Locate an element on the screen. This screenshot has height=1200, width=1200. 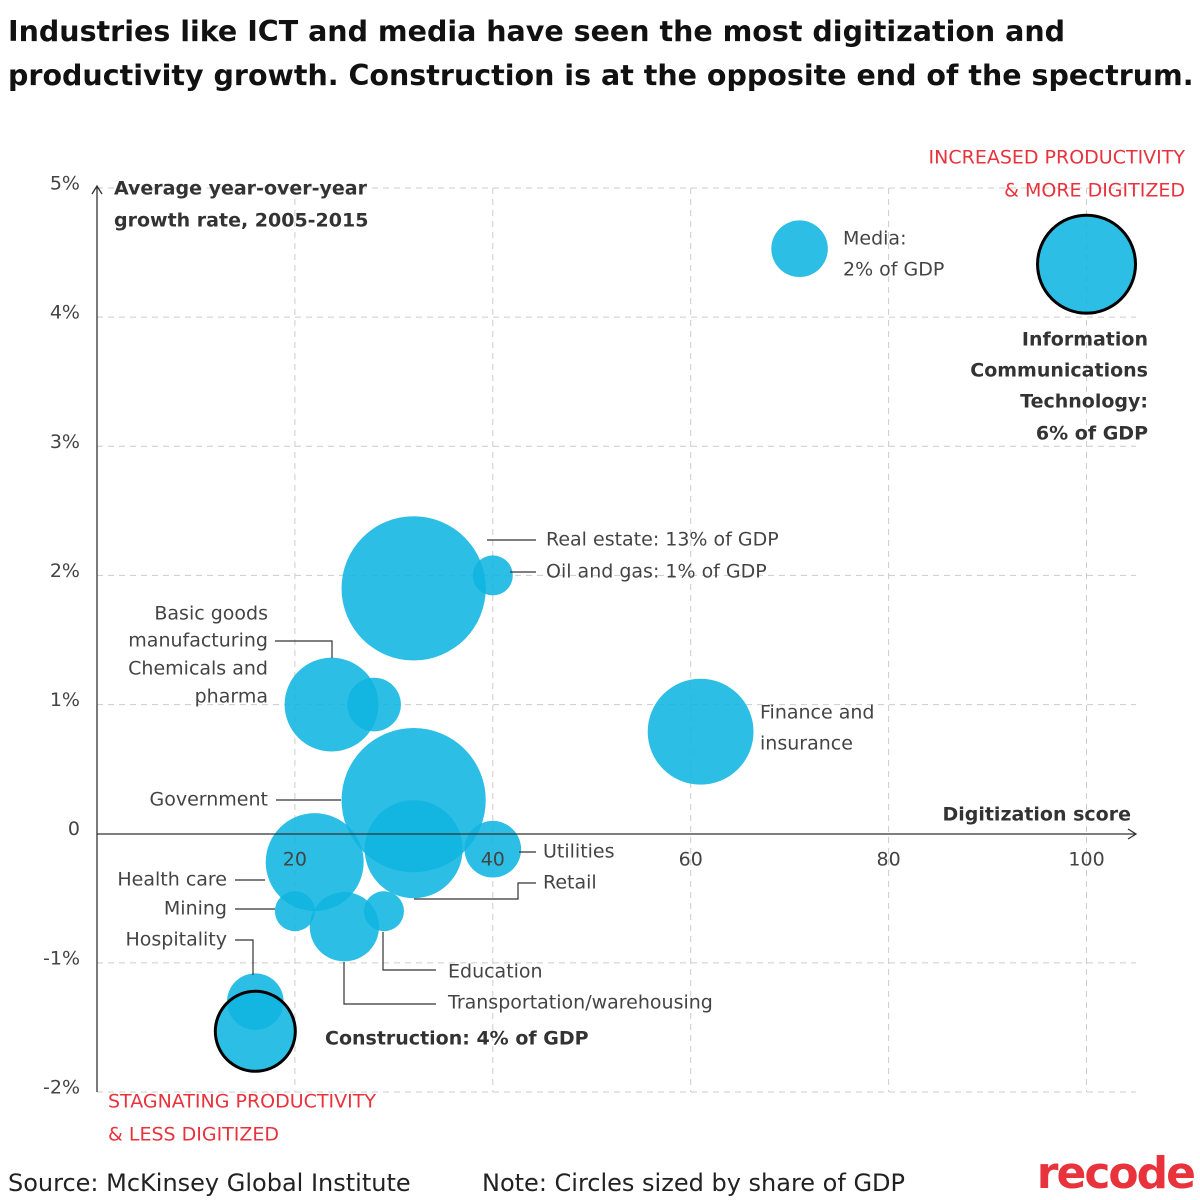
bubble-label: Communications is located at coordinates (1059, 371).